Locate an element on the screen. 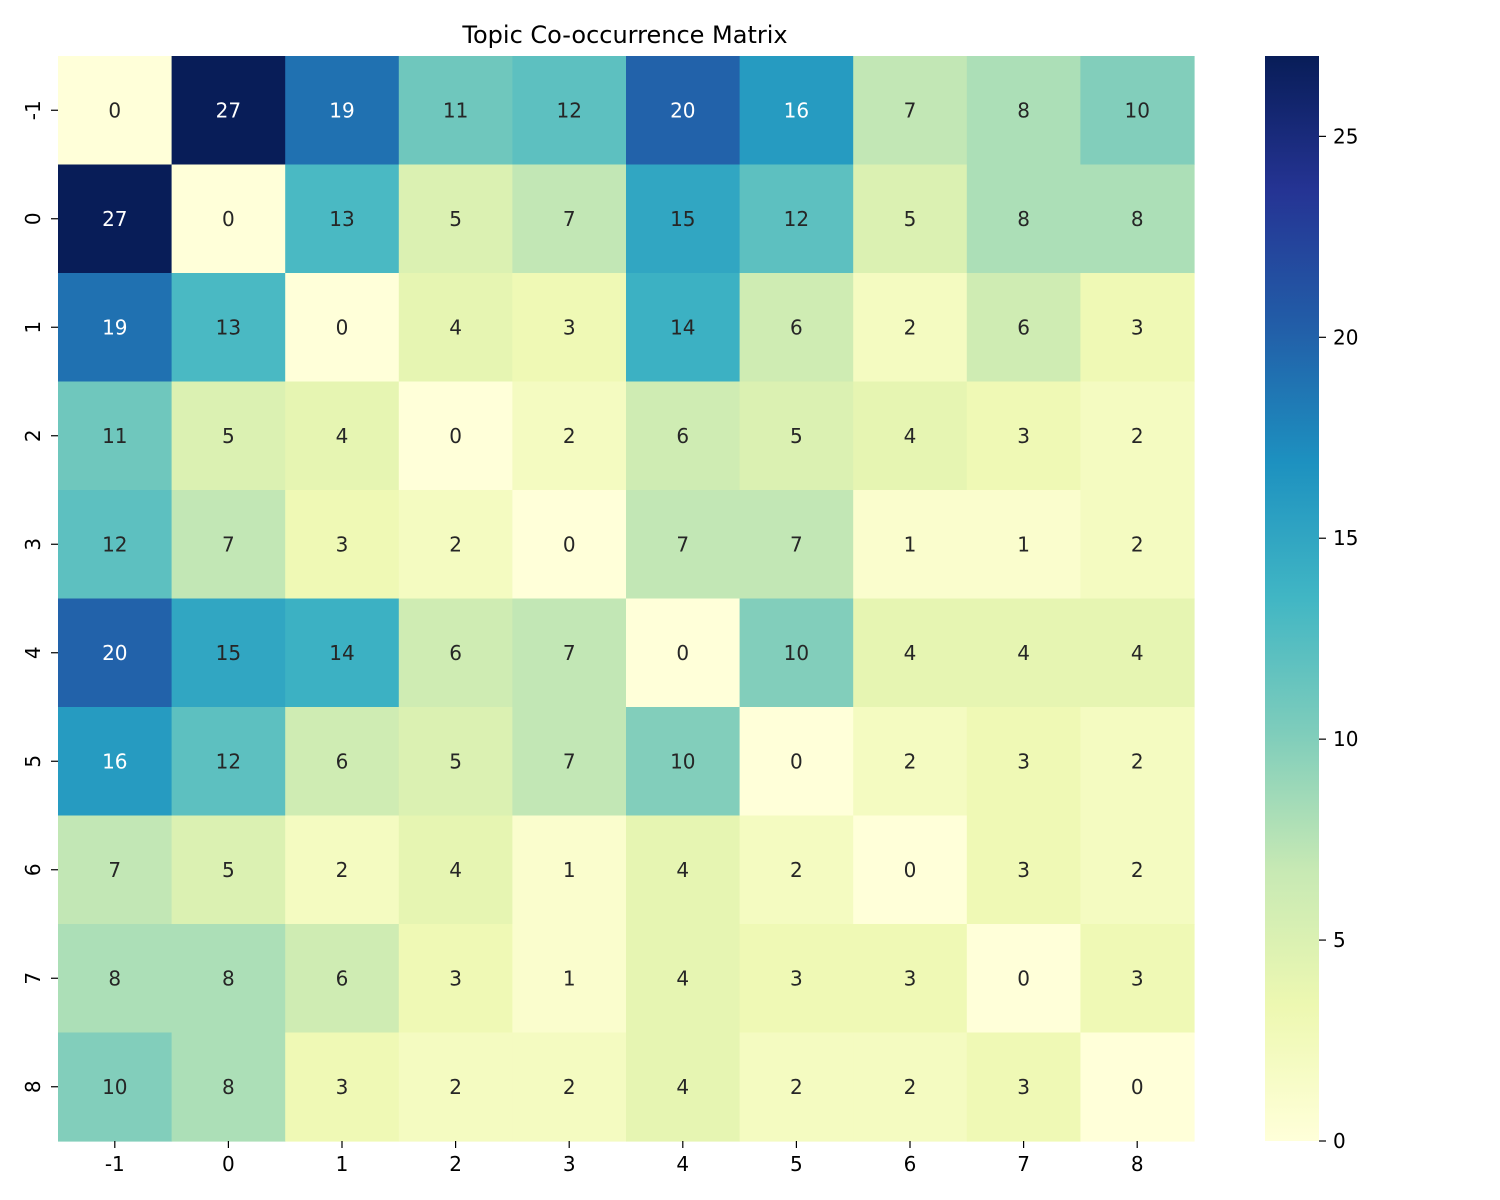 Image resolution: width=1500 pixels, height=1200 pixels. heatmap-cell-r1-c9 is located at coordinates (1137, 219).